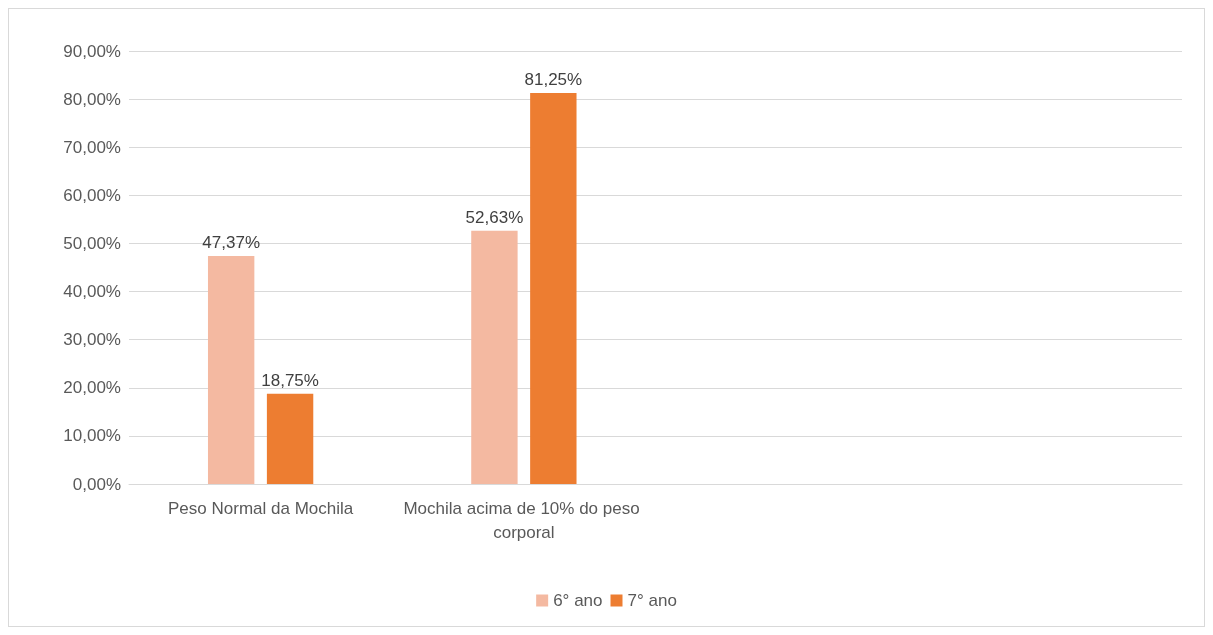  I want to click on y-tick-label: 60,00%, so click(92, 195).